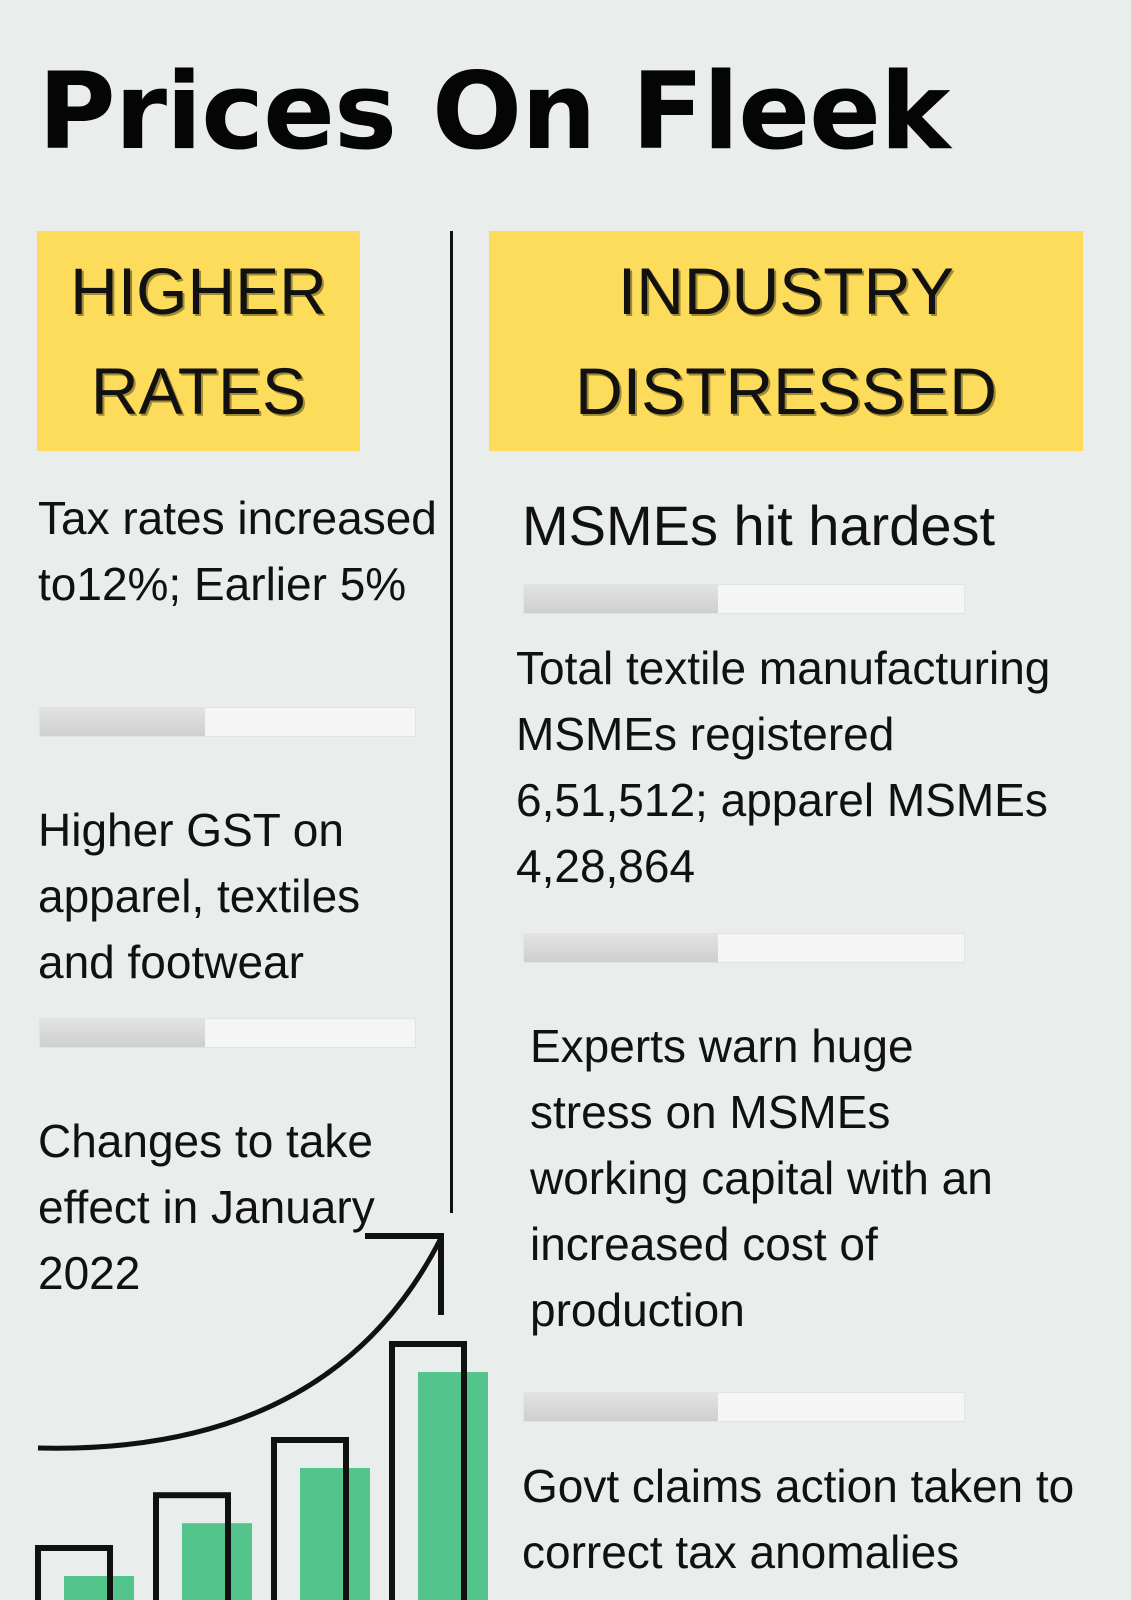  I want to click on badge-line: RATES, so click(198, 391).